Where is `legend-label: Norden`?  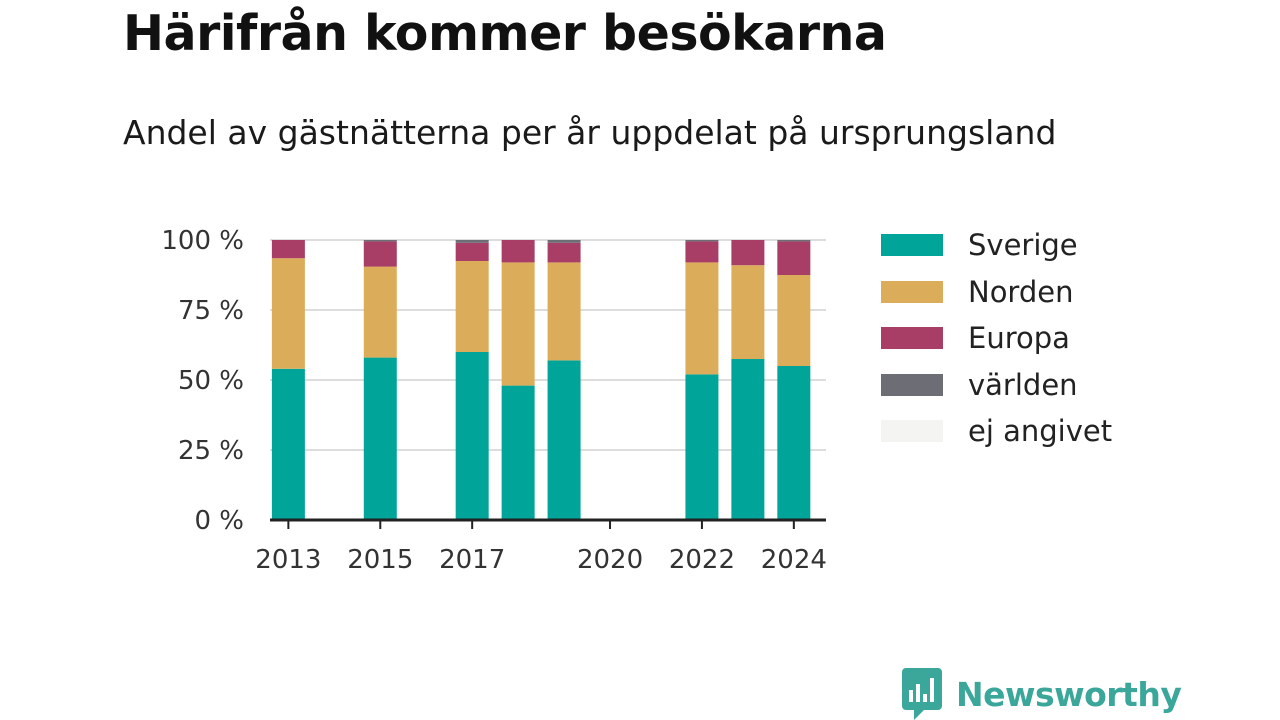 legend-label: Norden is located at coordinates (1021, 291).